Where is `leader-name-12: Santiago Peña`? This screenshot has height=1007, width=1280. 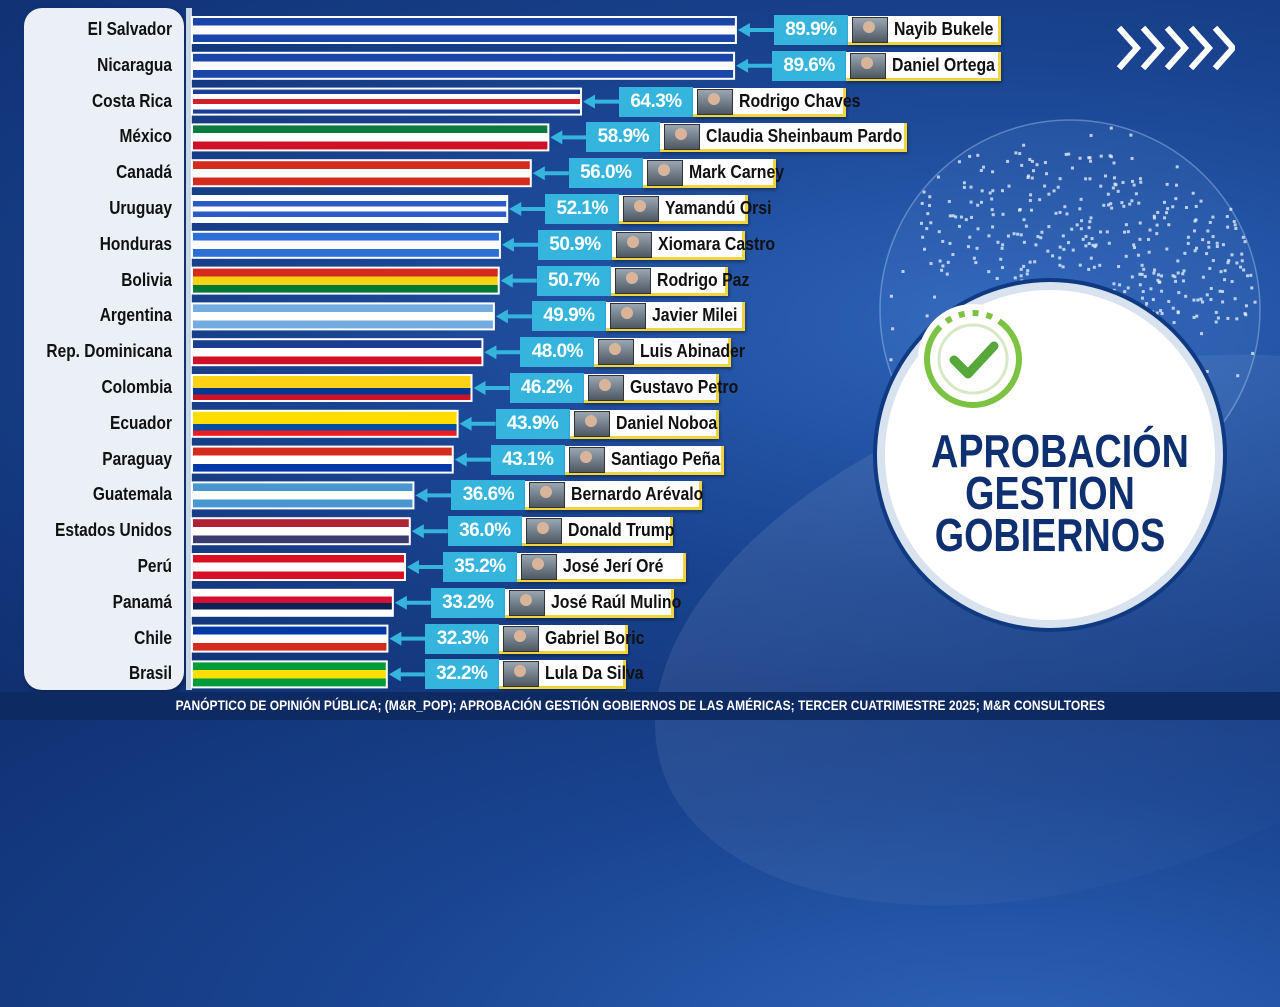 leader-name-12: Santiago Peña is located at coordinates (665, 458).